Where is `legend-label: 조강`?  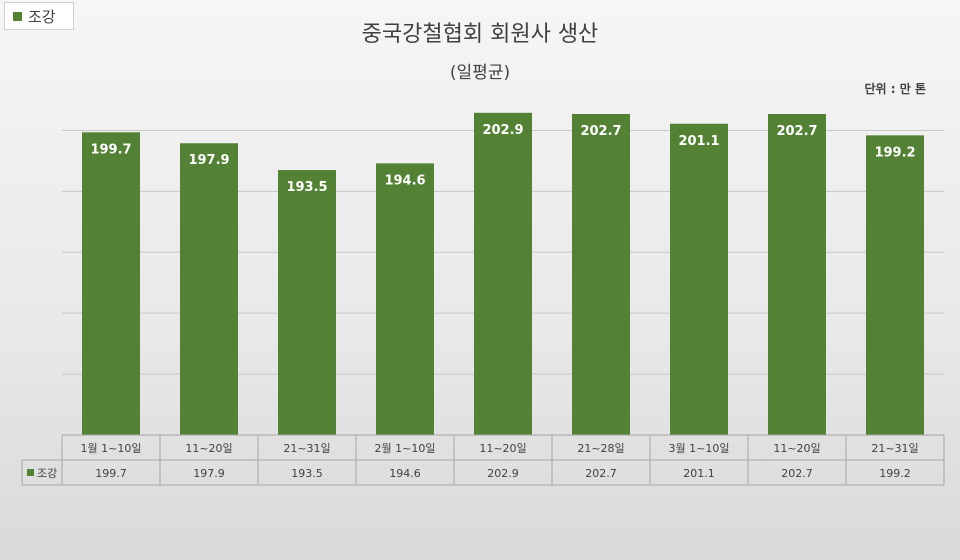
legend-label: 조강 is located at coordinates (42, 16).